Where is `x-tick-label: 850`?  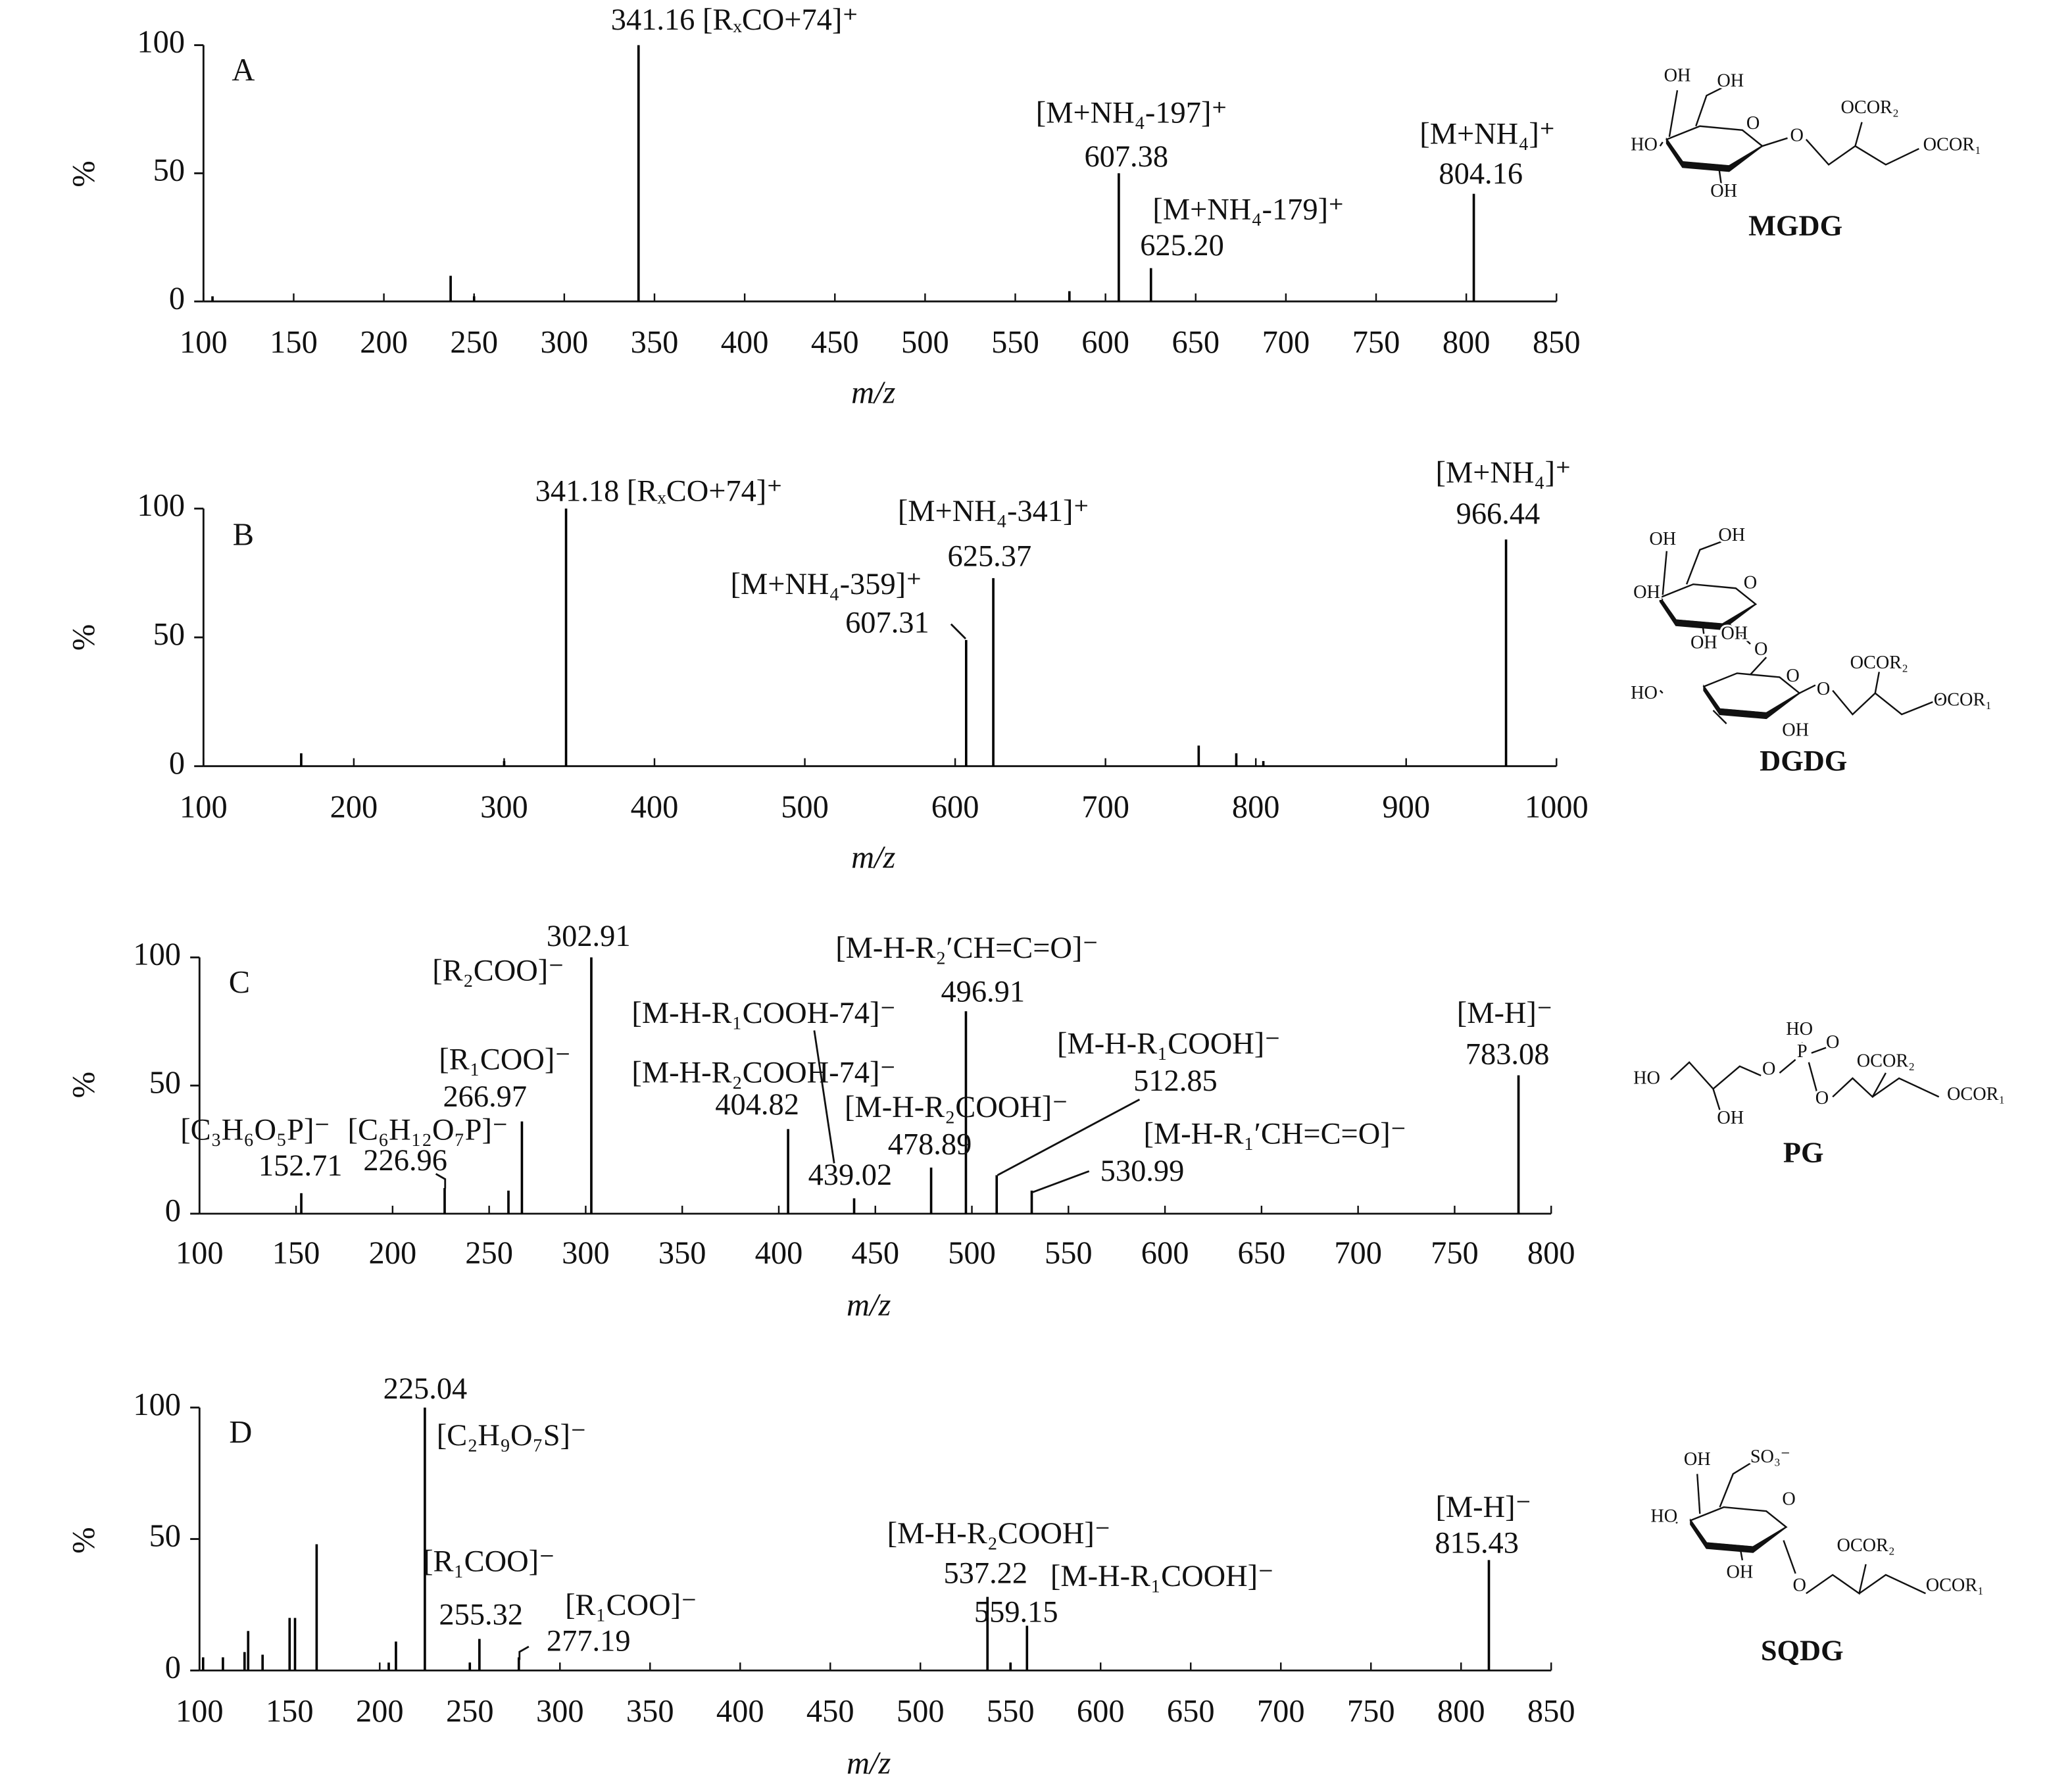
x-tick-label: 850 is located at coordinates (1557, 342).